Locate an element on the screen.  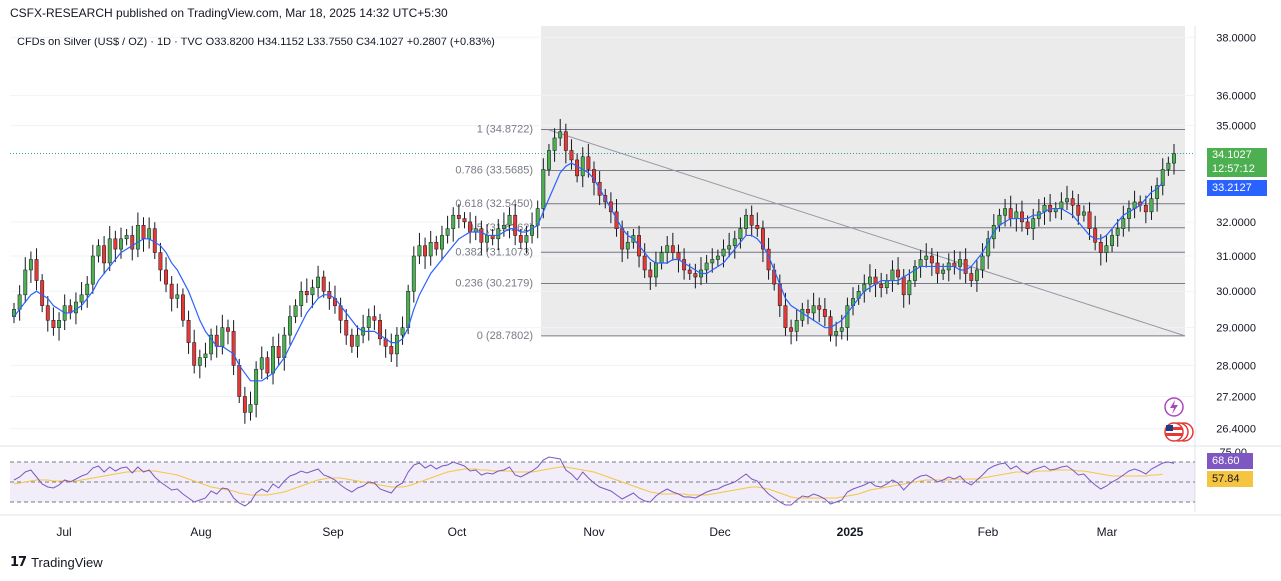
low-value: L33.7550 is located at coordinates (330, 42).